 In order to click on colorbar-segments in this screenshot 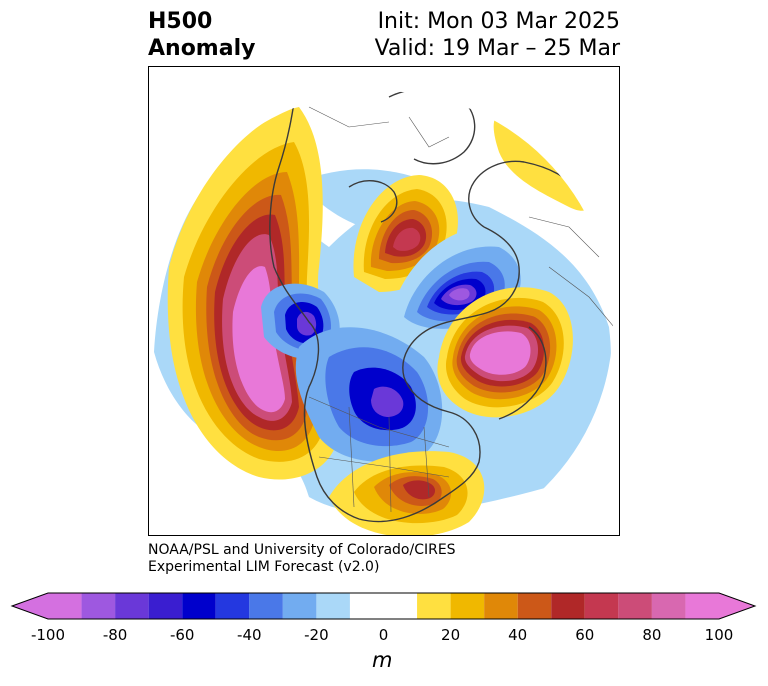, I will do `click(383, 606)`.